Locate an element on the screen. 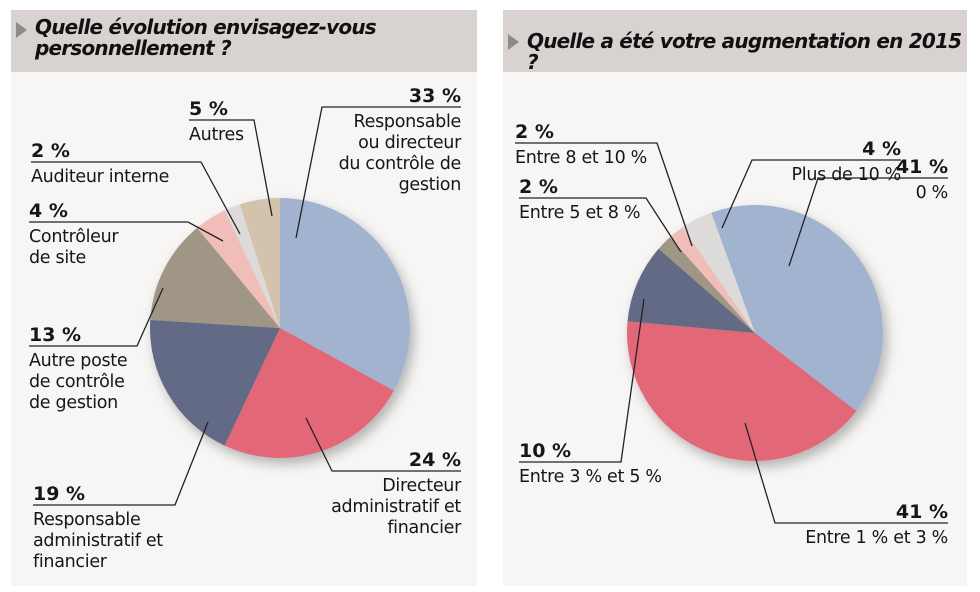 Image resolution: width=980 pixels, height=592 pixels. pie-slice-controleur-de-site is located at coordinates (238, 269).